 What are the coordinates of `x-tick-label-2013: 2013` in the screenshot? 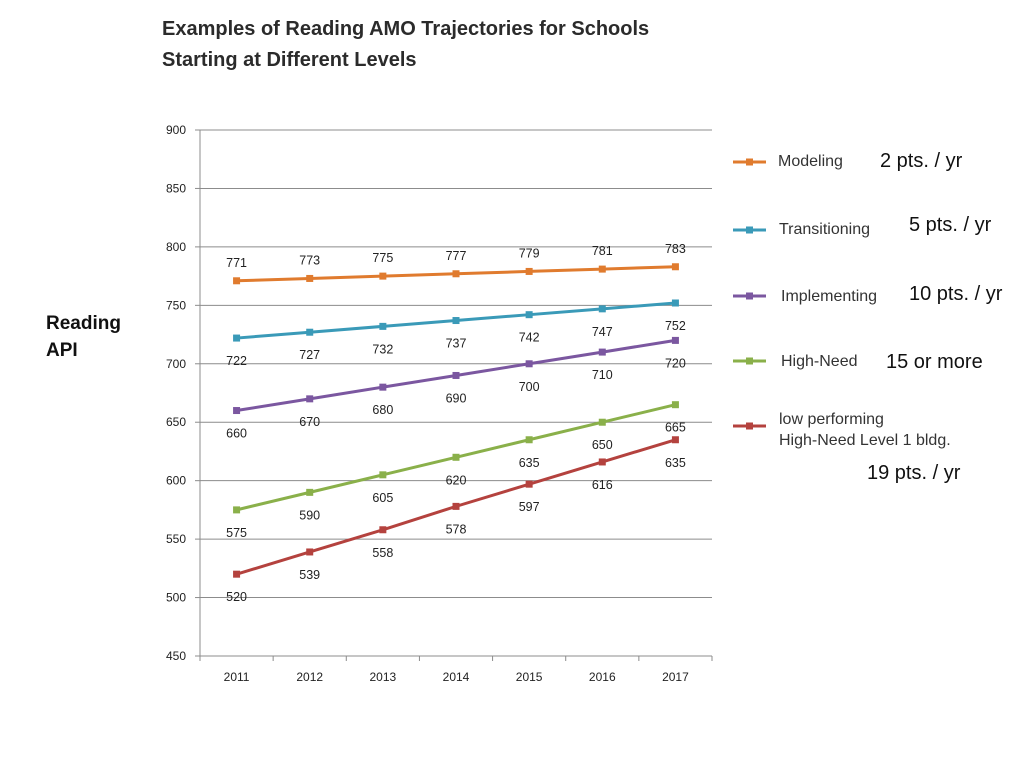 It's located at (383, 677).